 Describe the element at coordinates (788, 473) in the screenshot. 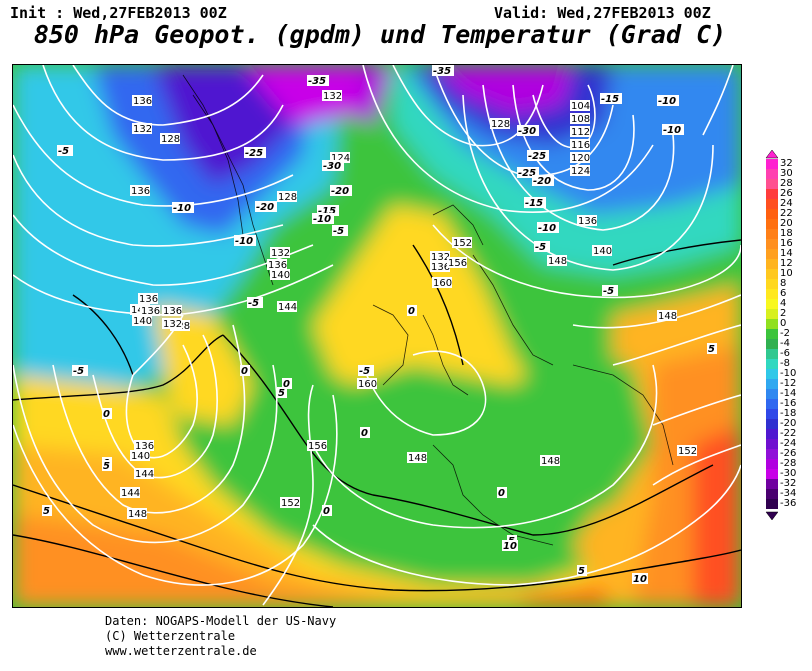

I see `legend-label: -30` at that location.